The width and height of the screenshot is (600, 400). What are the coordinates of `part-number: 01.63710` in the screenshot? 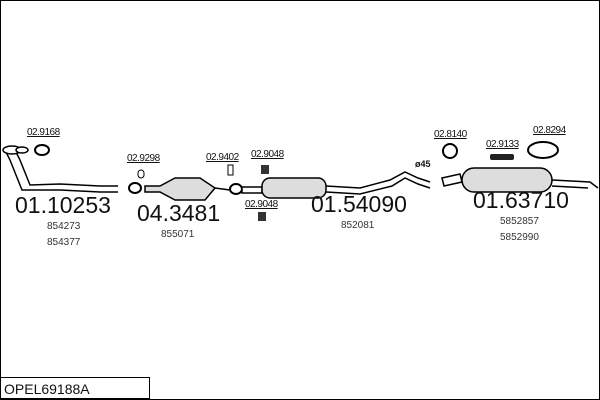 It's located at (521, 200).